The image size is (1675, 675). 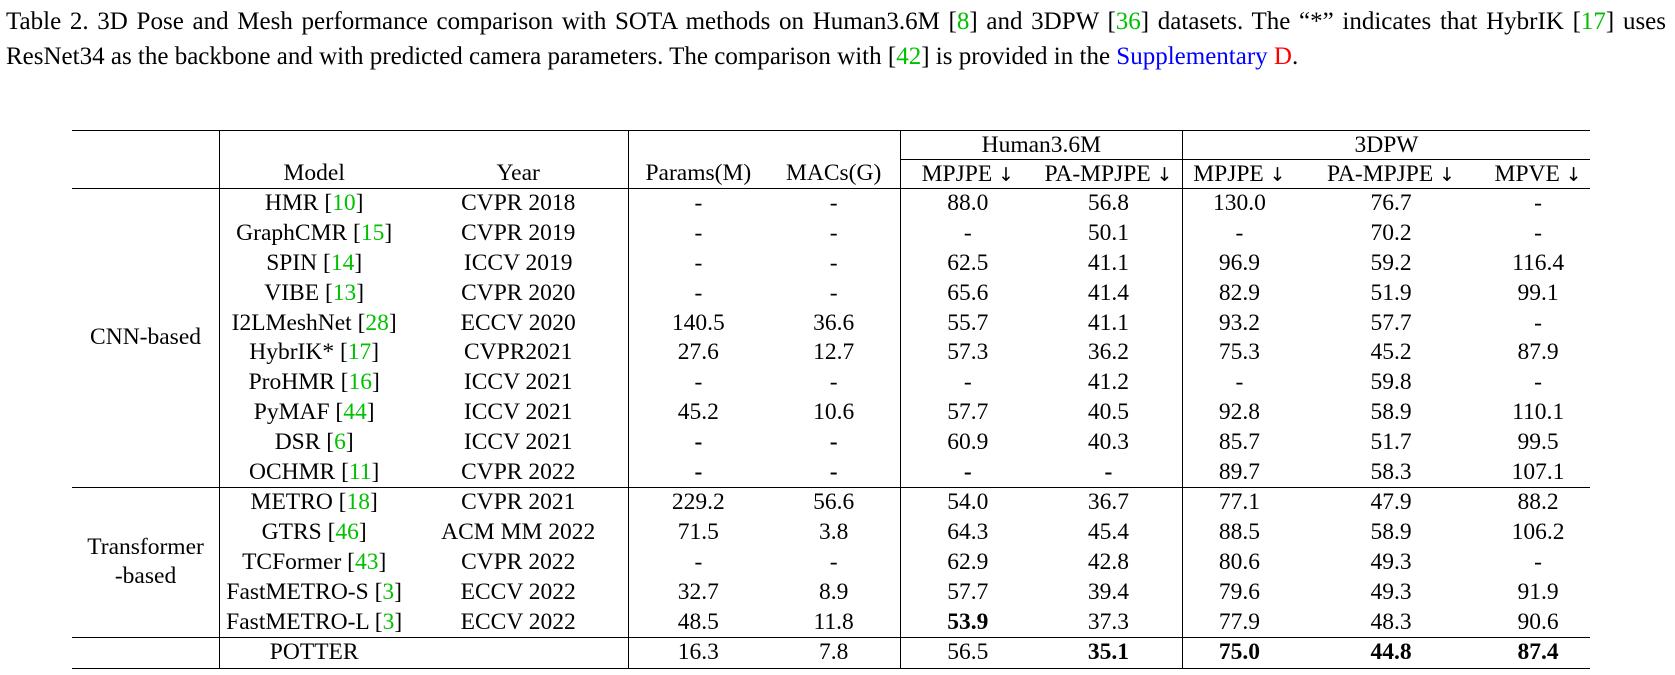 I want to click on params-value: 16.3, so click(x=698, y=652).